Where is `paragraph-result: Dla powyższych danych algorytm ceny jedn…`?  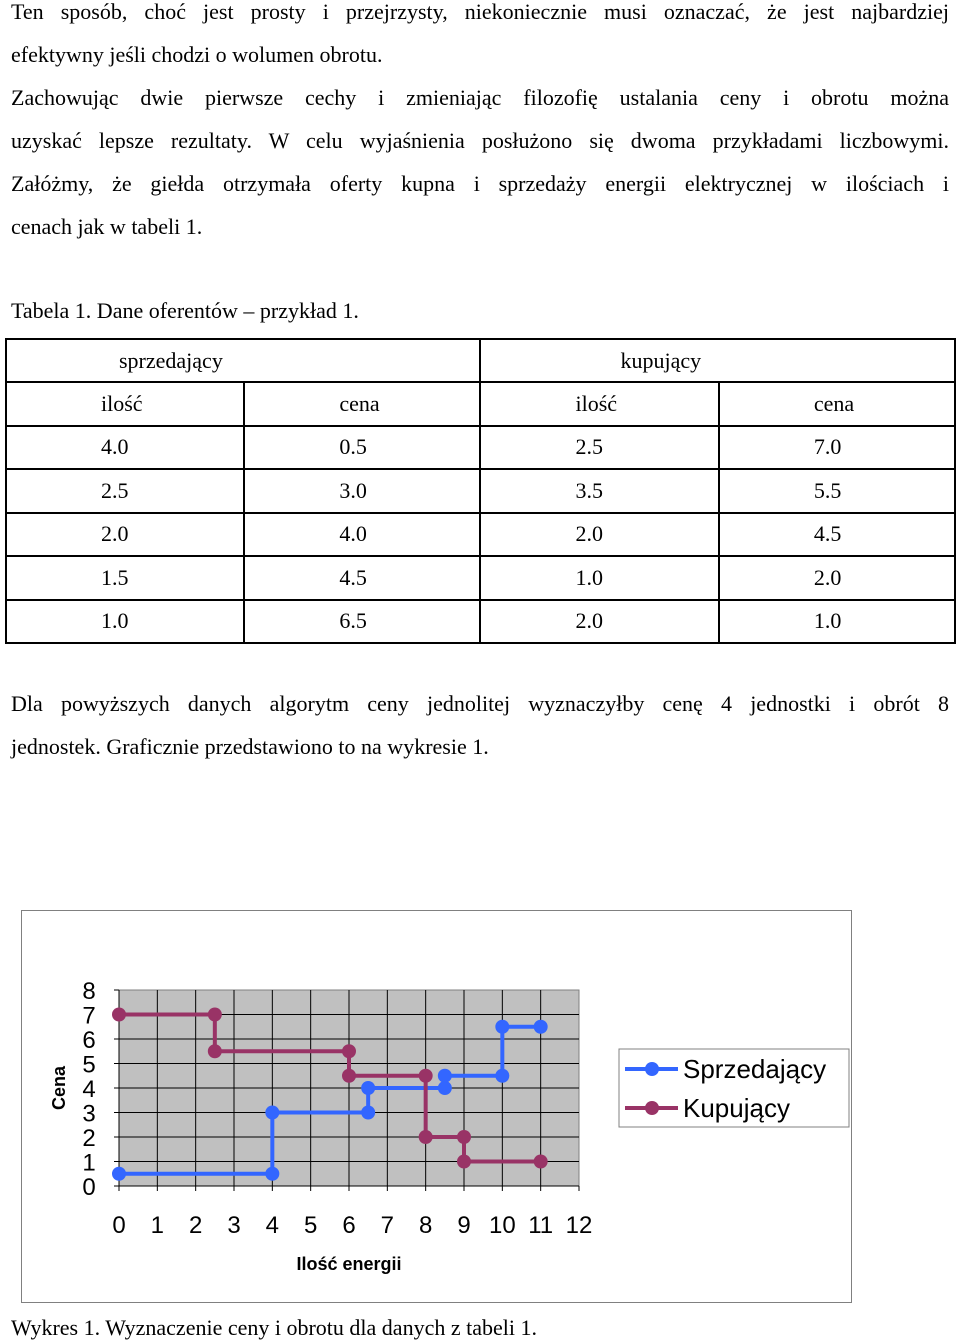
paragraph-result: Dla powyższych danych algorytm ceny jedn… is located at coordinates (480, 725).